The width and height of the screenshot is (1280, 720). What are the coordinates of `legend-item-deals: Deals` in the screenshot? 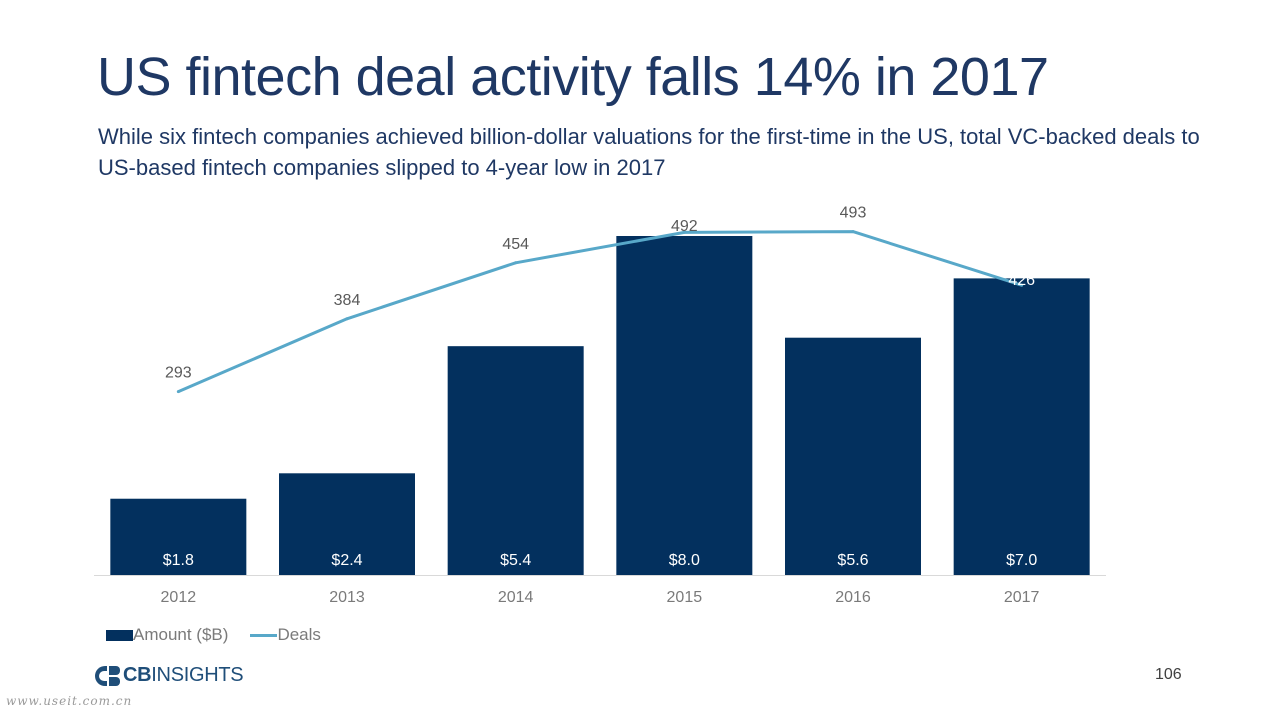 It's located at (274, 635).